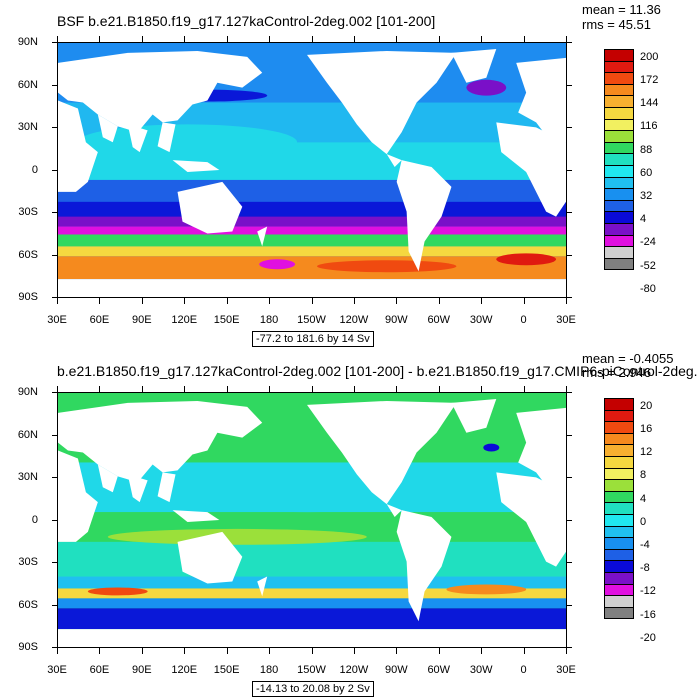 The height and width of the screenshot is (700, 700). I want to click on longitude-label: 180, so click(269, 320).